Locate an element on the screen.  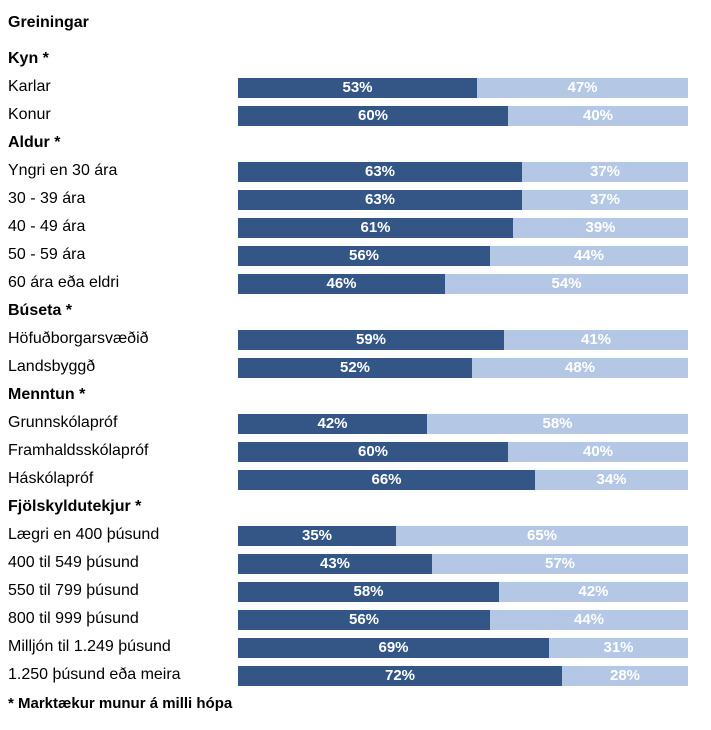
row-label: Grunnskólapróf is located at coordinates (63, 422).